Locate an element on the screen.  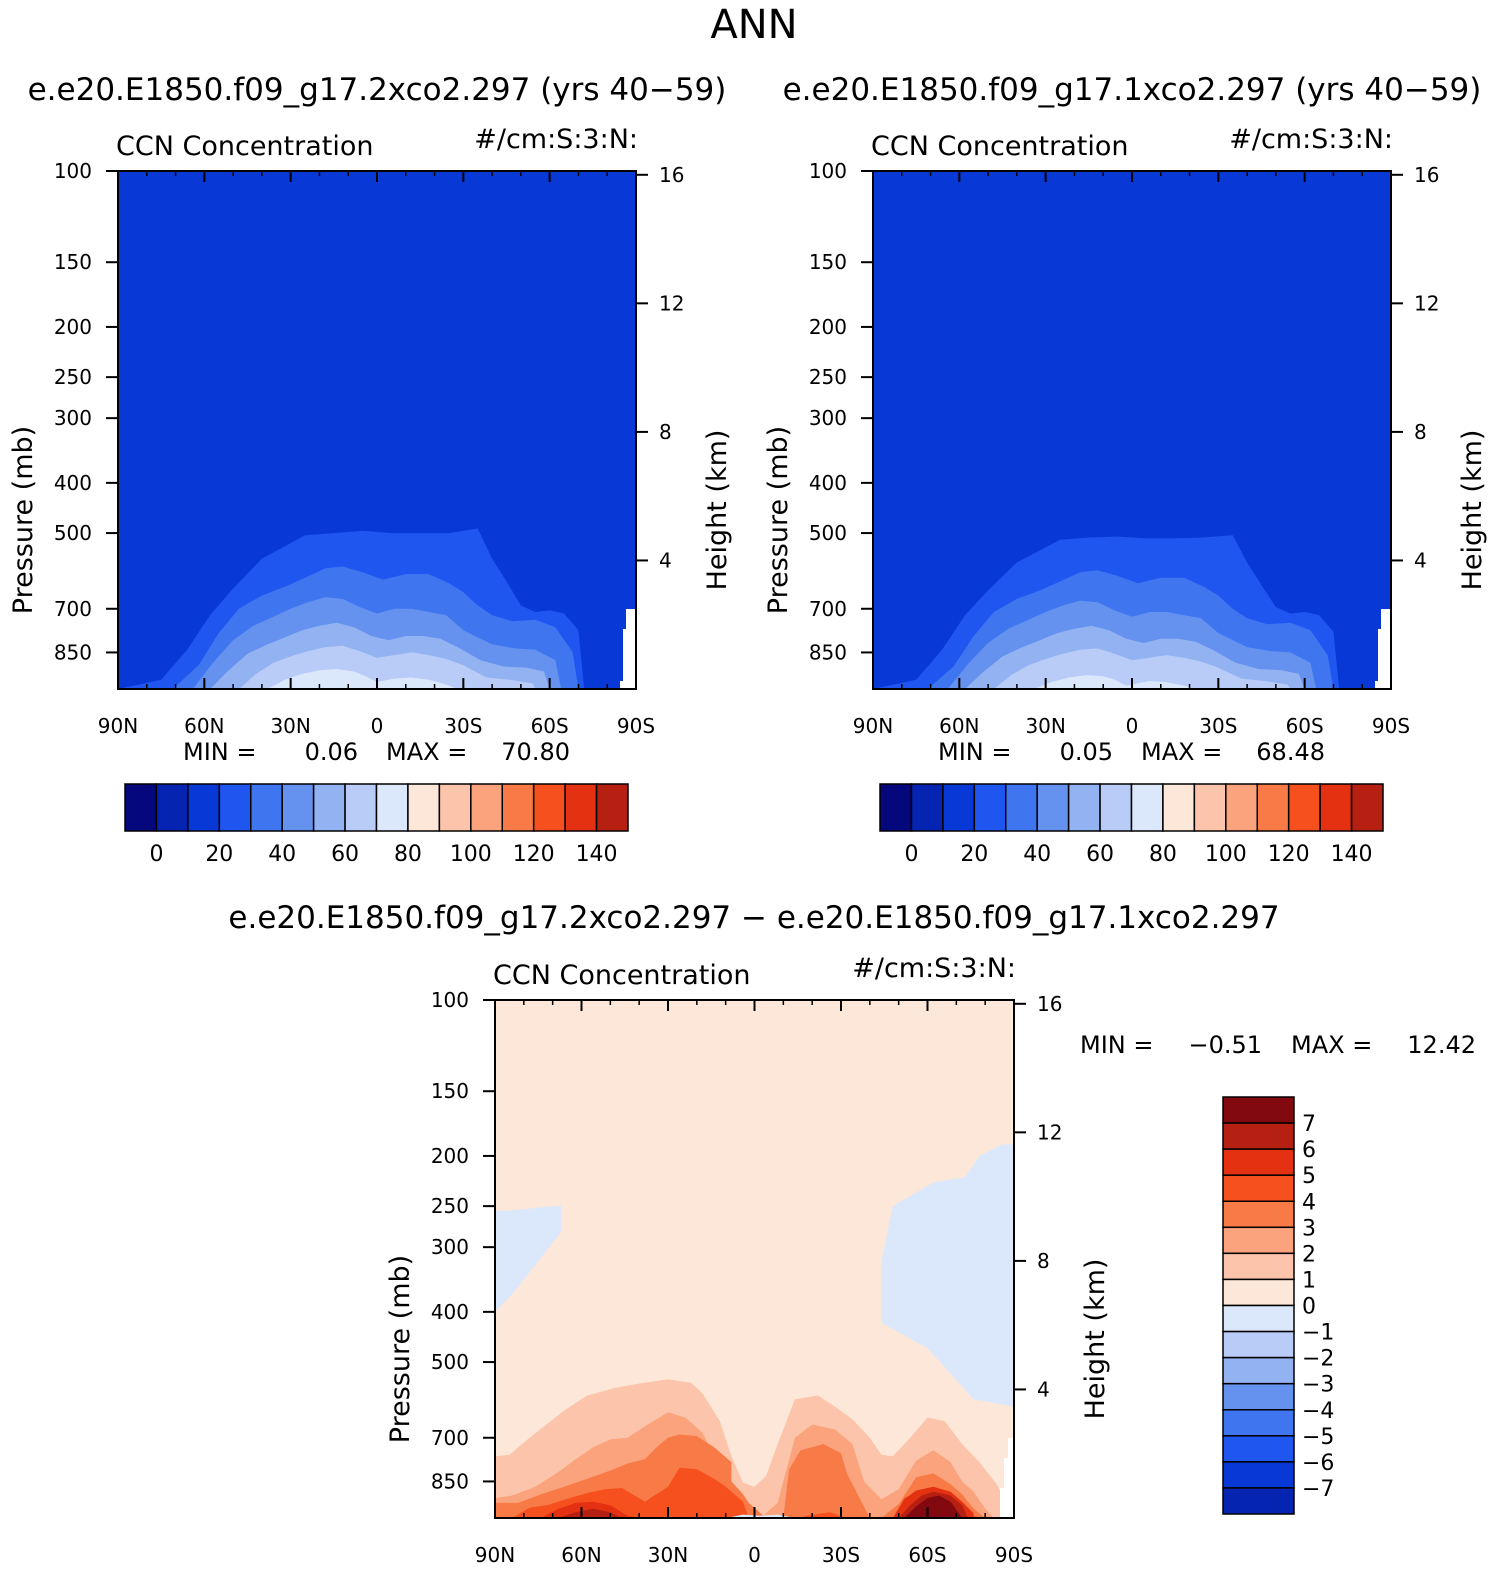
colorbar-label: 3 is located at coordinates (1309, 1228).